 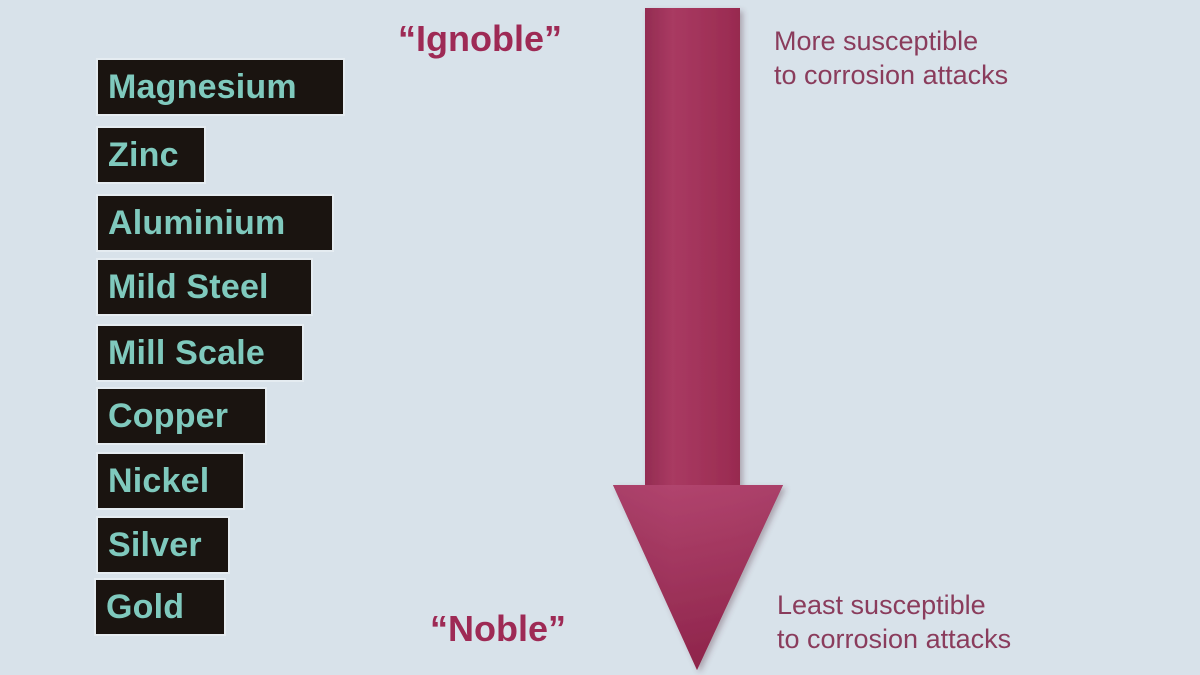 I want to click on metal-item-aluminium: Aluminium, so click(x=215, y=223).